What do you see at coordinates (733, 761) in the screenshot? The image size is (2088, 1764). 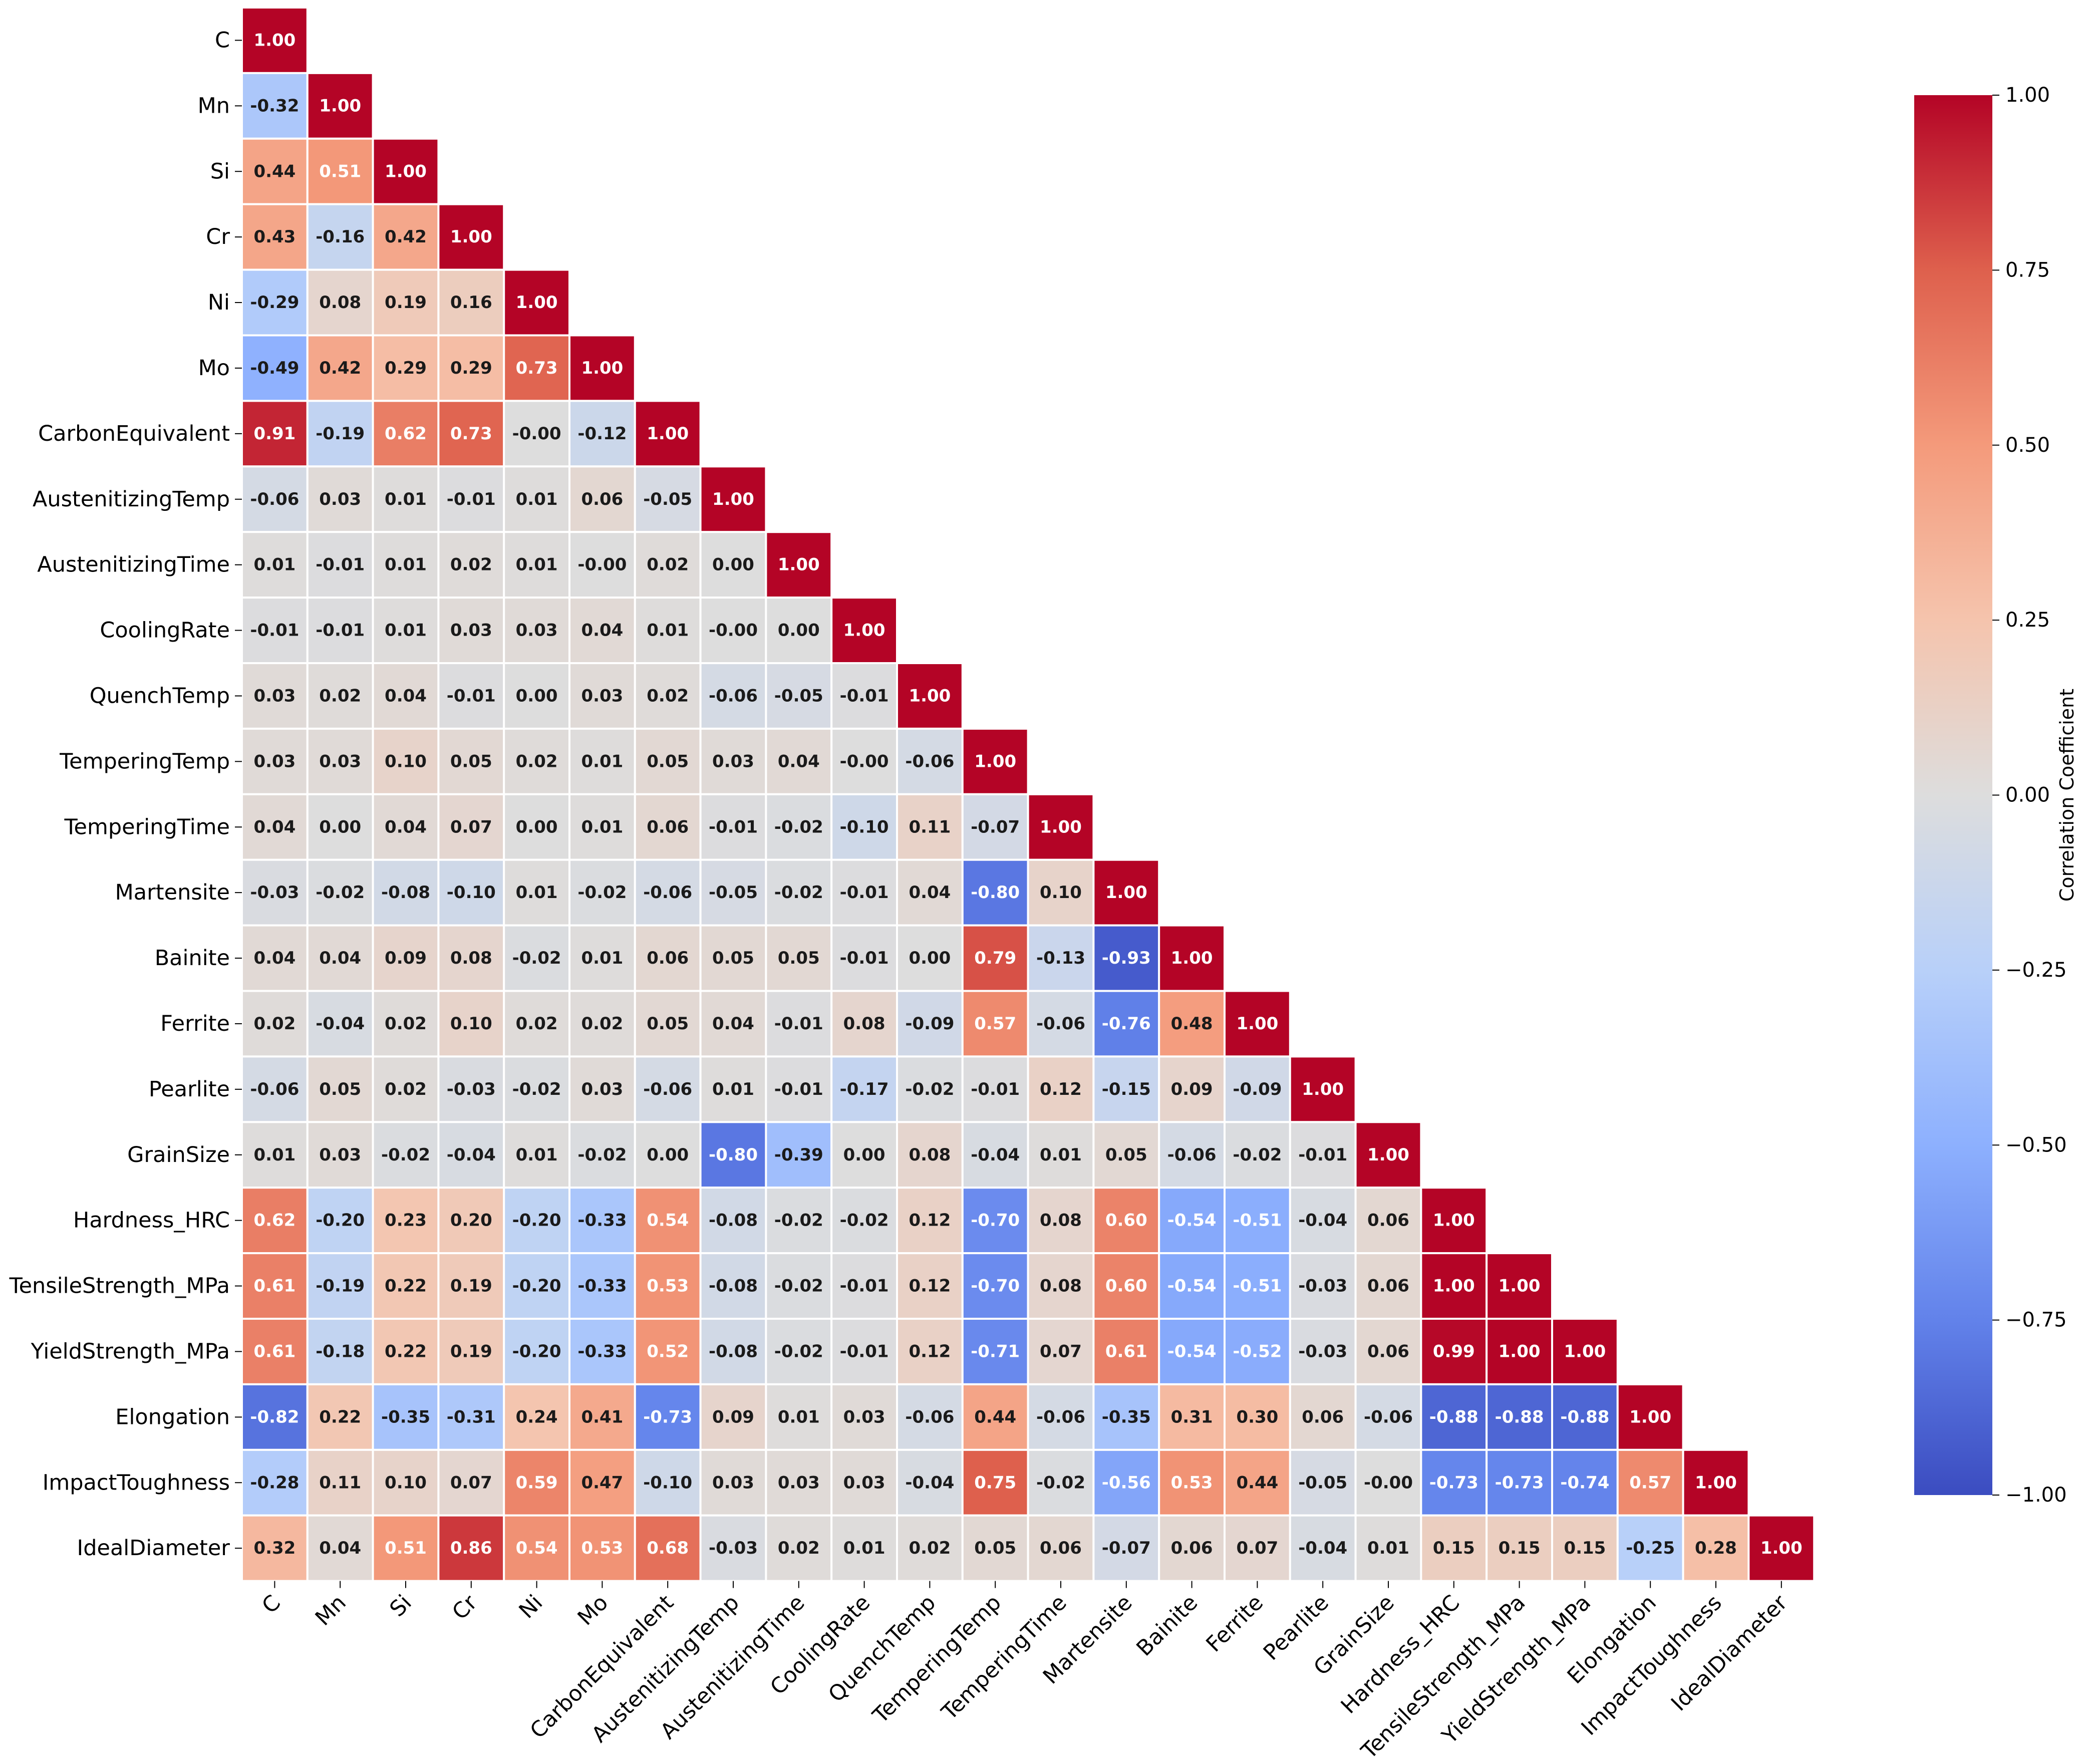 I see `cell-value-temperingtemp-austenitizingtemp: 0.03` at bounding box center [733, 761].